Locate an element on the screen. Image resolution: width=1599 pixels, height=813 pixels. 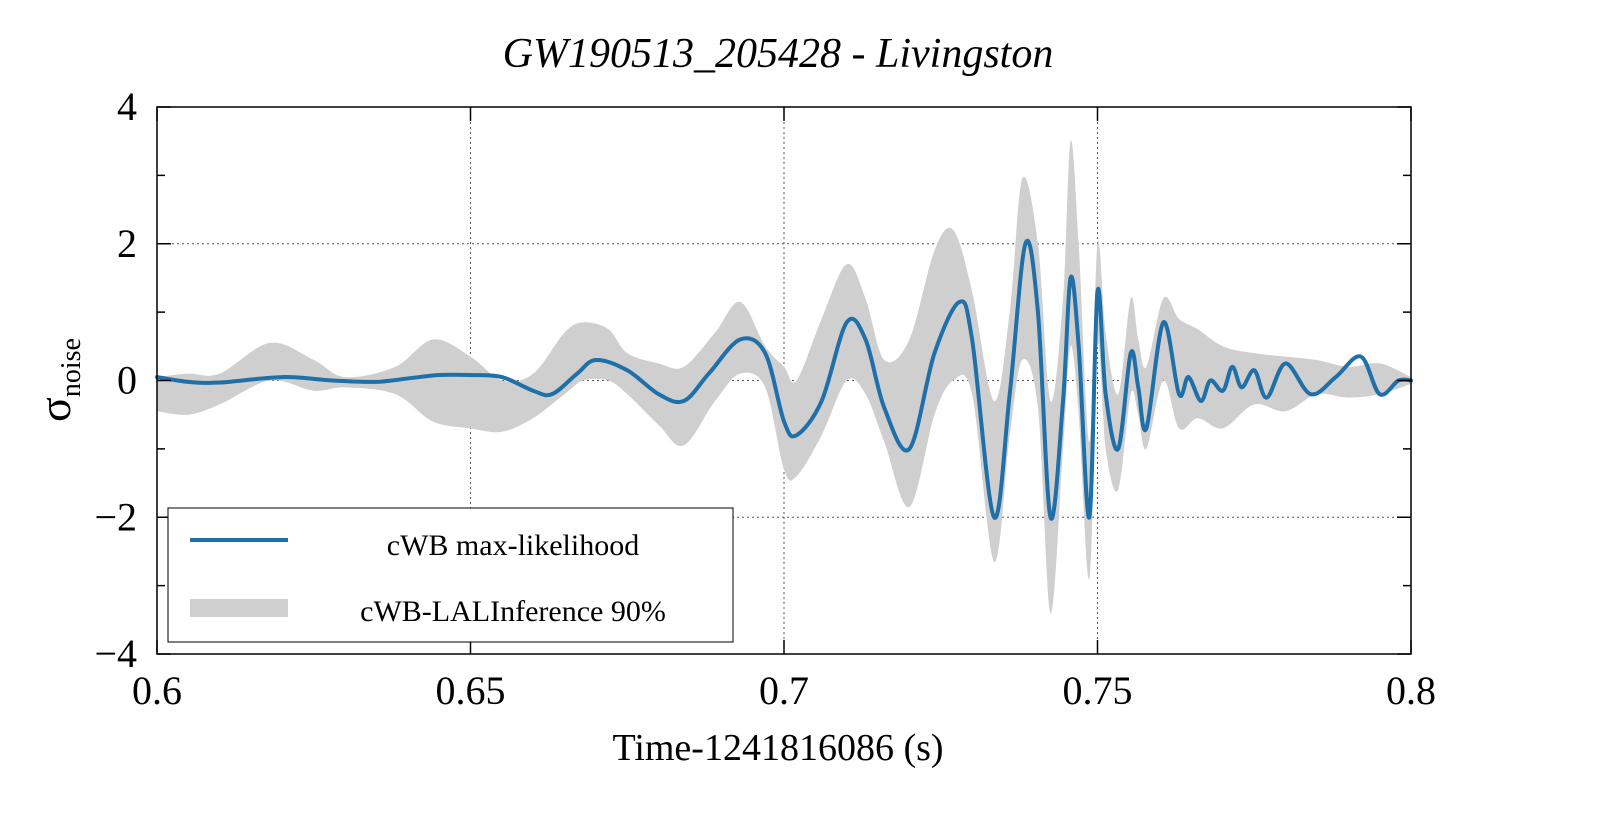
x-tick-label: 0.7 is located at coordinates (784, 690).